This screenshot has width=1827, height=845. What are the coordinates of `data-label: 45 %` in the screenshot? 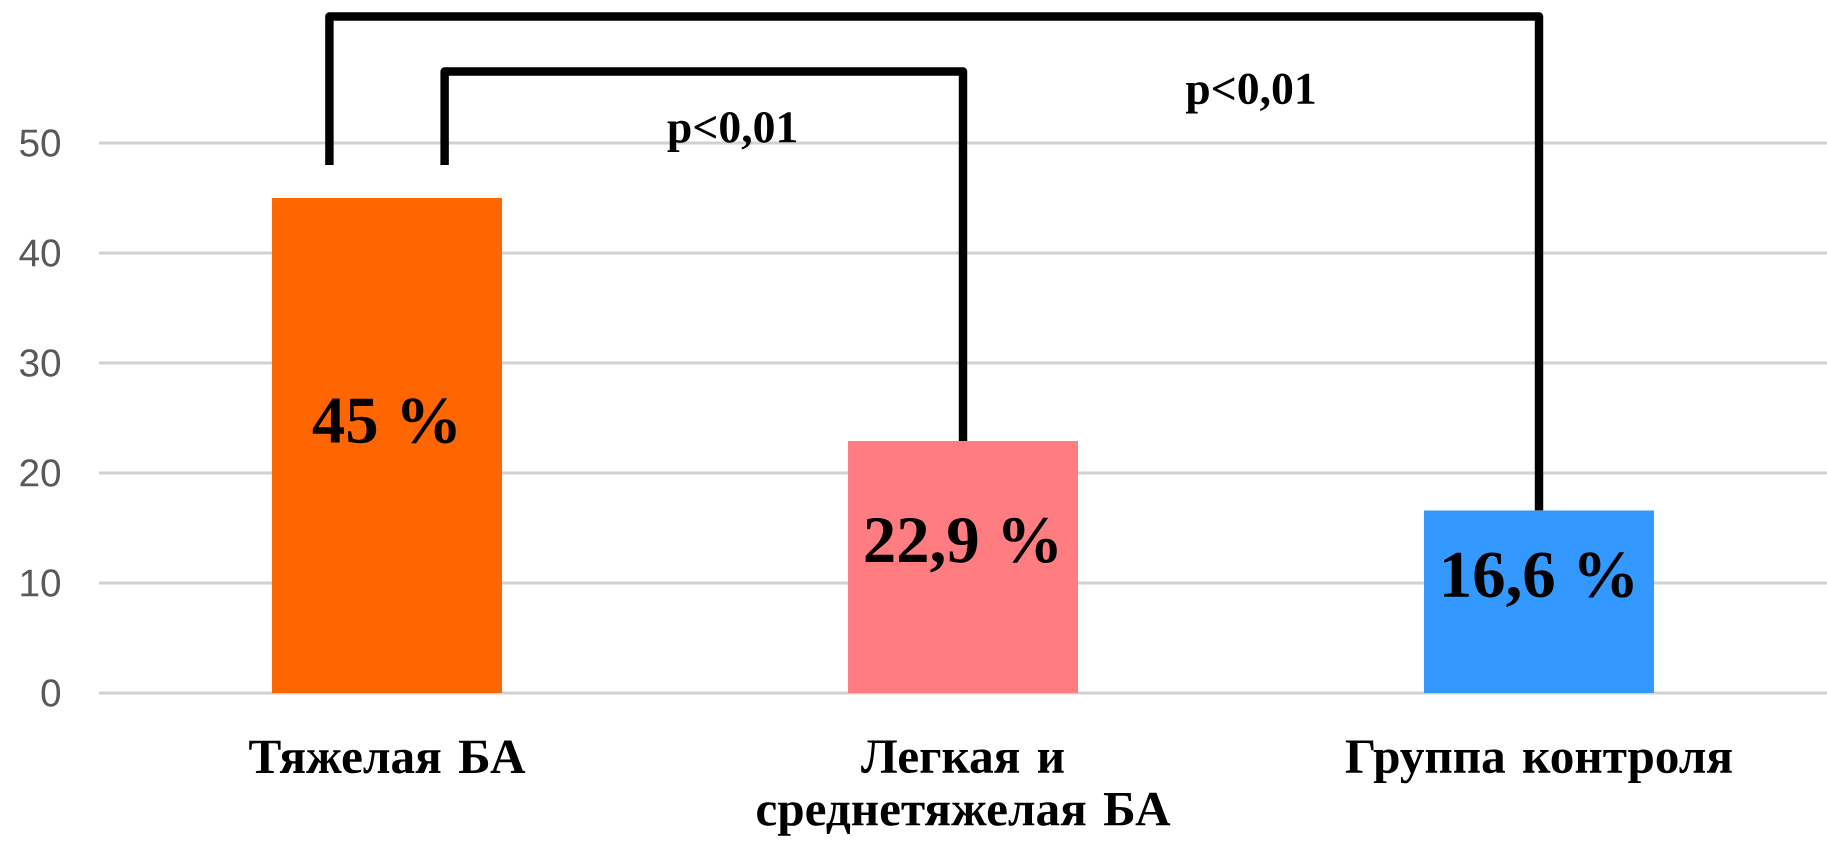 It's located at (384, 421).